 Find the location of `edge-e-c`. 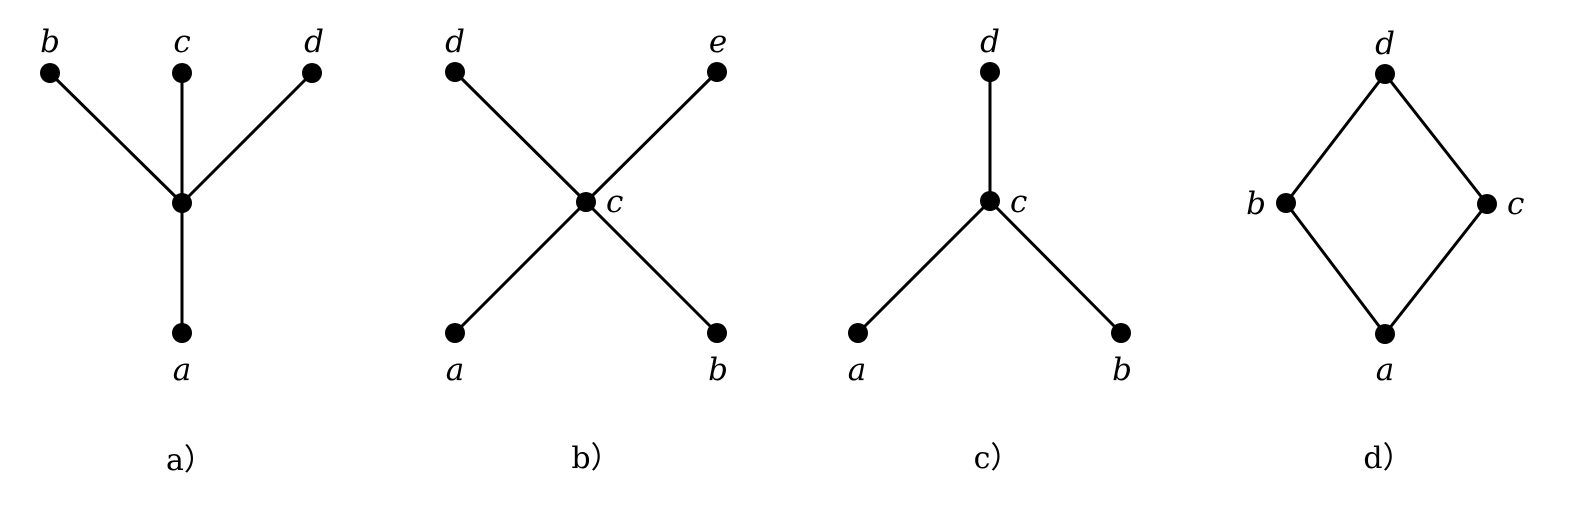

edge-e-c is located at coordinates (651, 137).